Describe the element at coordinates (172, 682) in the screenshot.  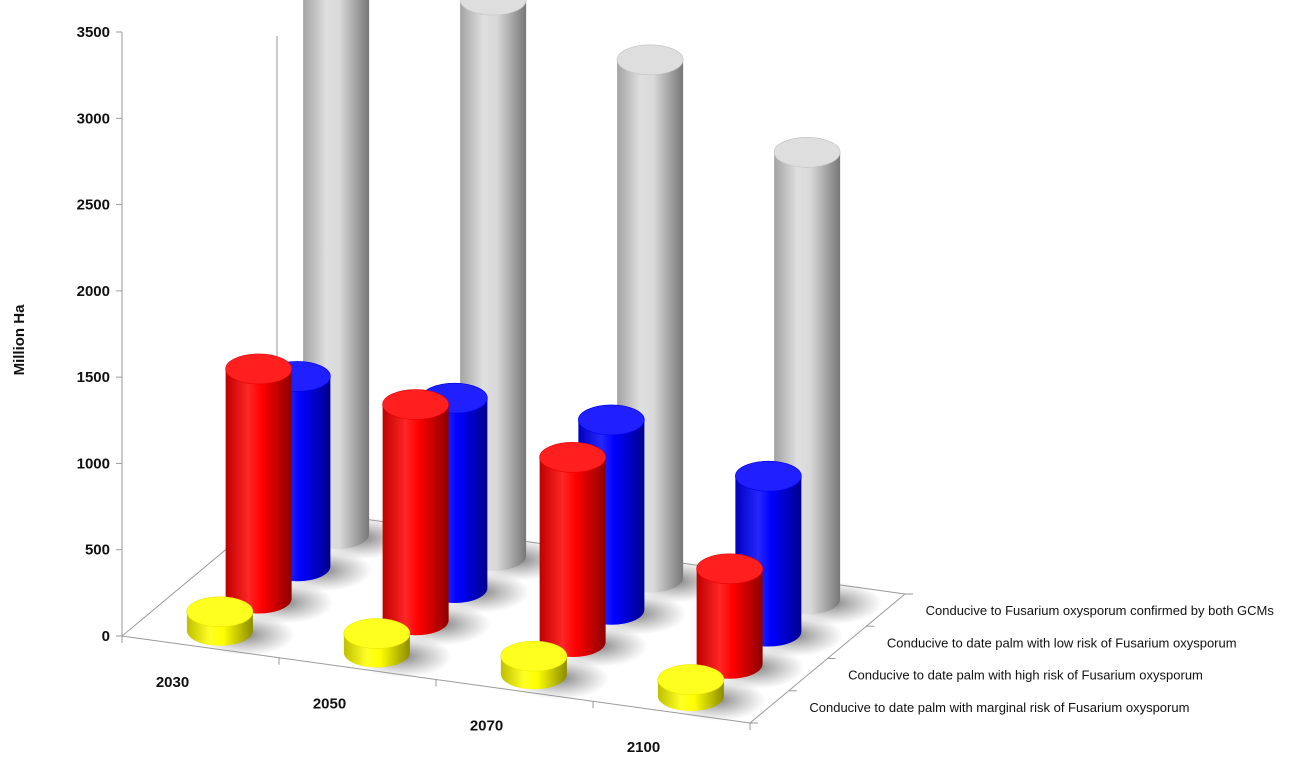
I see `x-tick-label: 2030` at that location.